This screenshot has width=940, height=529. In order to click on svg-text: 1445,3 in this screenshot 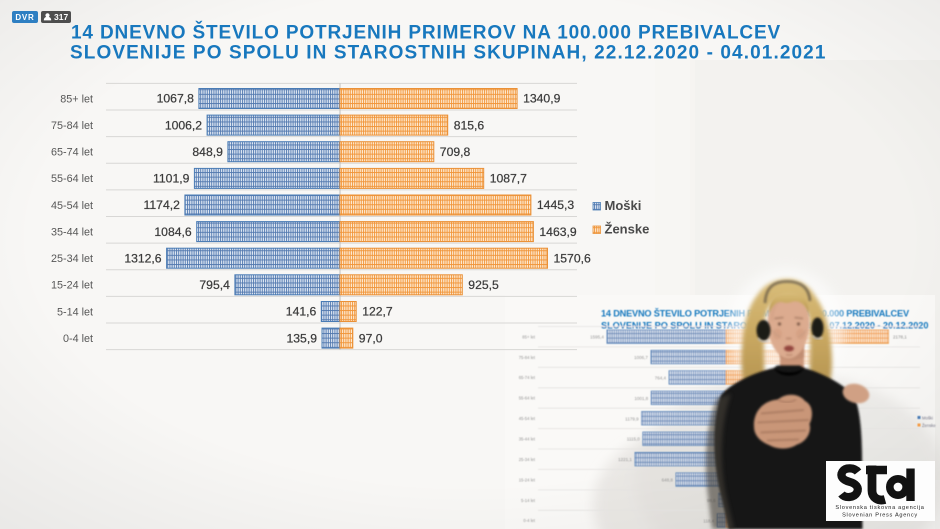, I will do `click(555, 205)`.